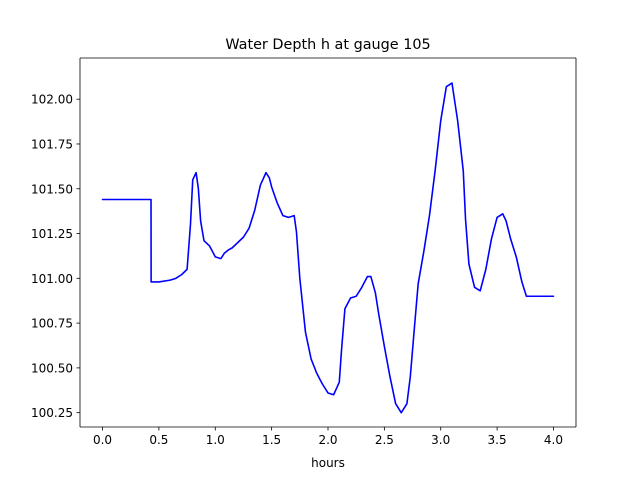 The image size is (640, 480). Describe the element at coordinates (384, 440) in the screenshot. I see `x-tick-label: 2.5` at that location.